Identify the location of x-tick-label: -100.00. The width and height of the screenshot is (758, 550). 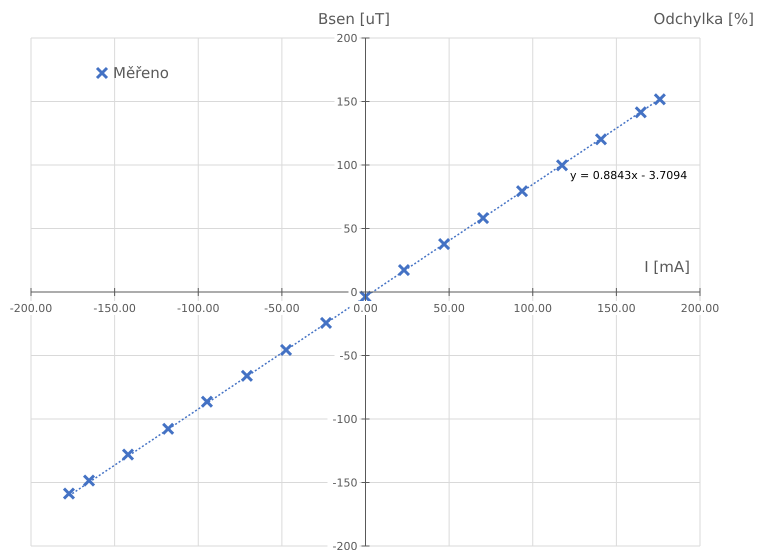
(198, 308).